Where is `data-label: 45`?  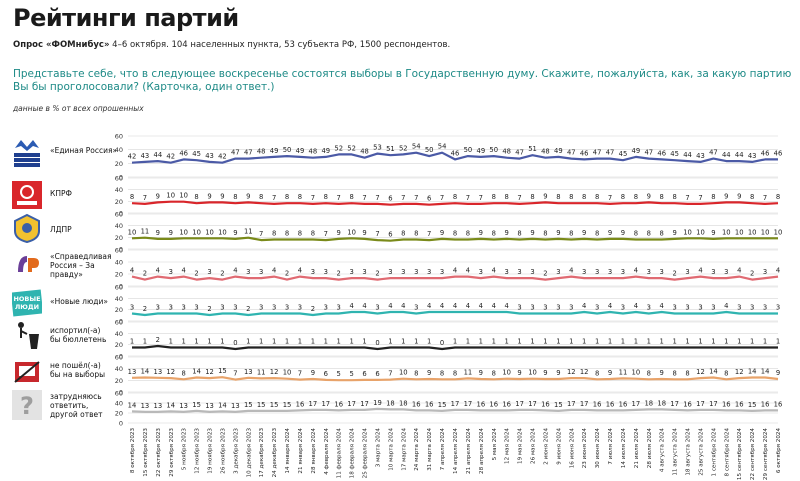
data-label: 45 is located at coordinates (674, 154).